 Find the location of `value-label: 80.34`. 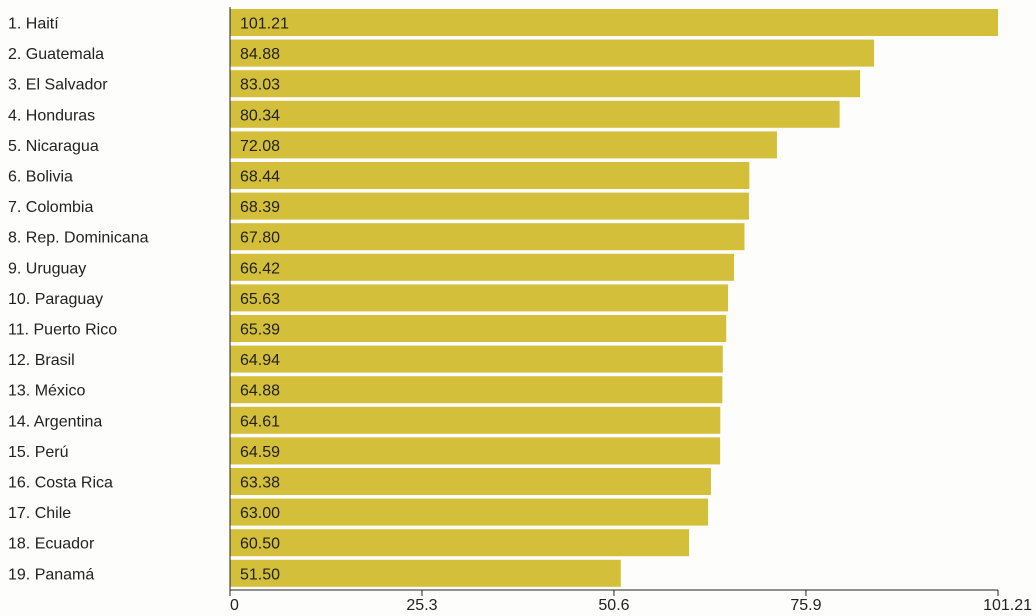

value-label: 80.34 is located at coordinates (260, 115).